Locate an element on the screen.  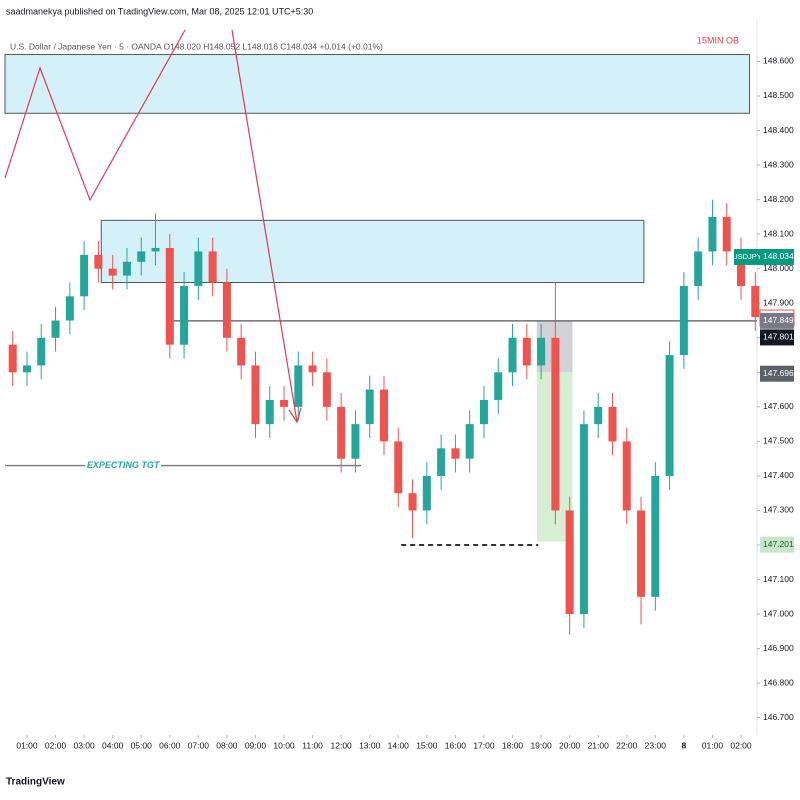
y-tick-label: 147.300 is located at coordinates (778, 510).